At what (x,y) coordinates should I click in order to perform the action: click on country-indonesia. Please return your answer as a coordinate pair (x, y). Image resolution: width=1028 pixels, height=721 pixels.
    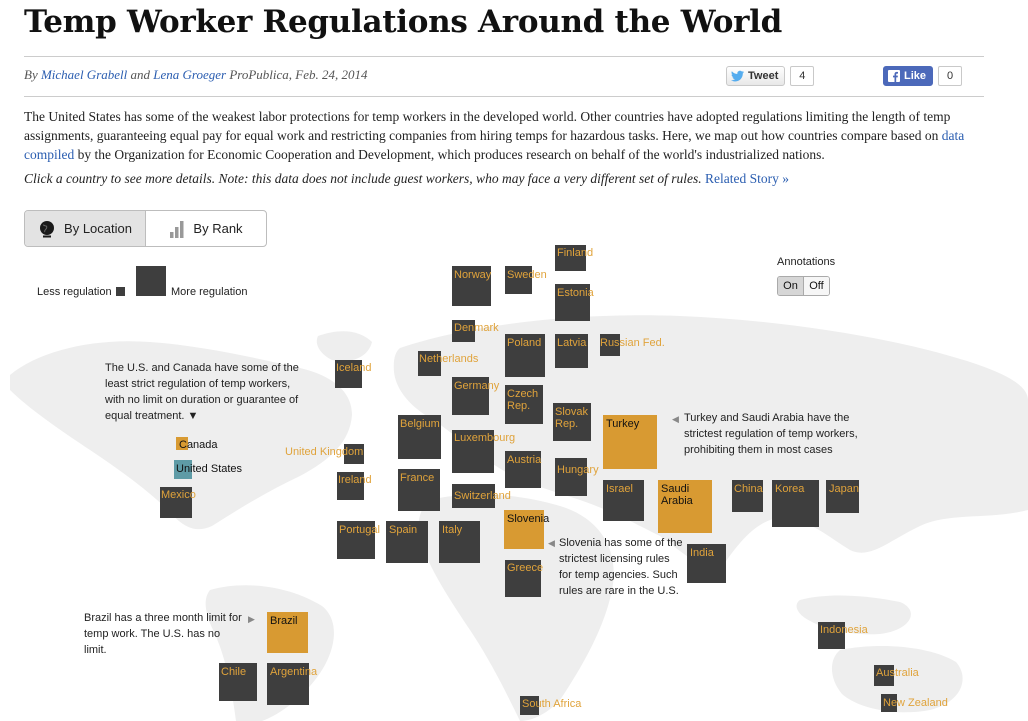
    Looking at the image, I should click on (831, 635).